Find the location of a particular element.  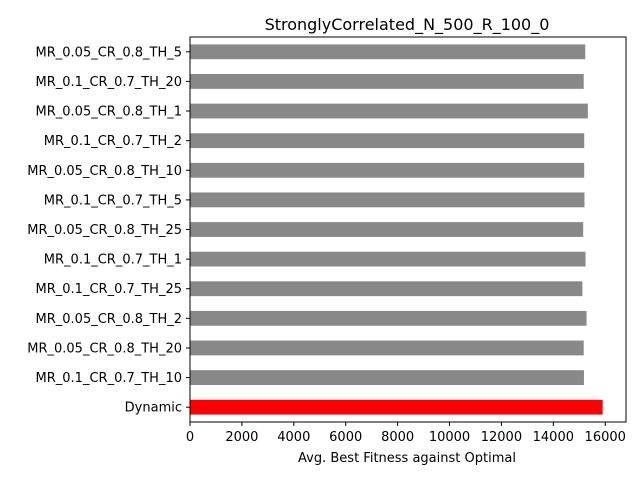

category-label: MR_0.05_CR_0.8_TH_25 is located at coordinates (104, 230).